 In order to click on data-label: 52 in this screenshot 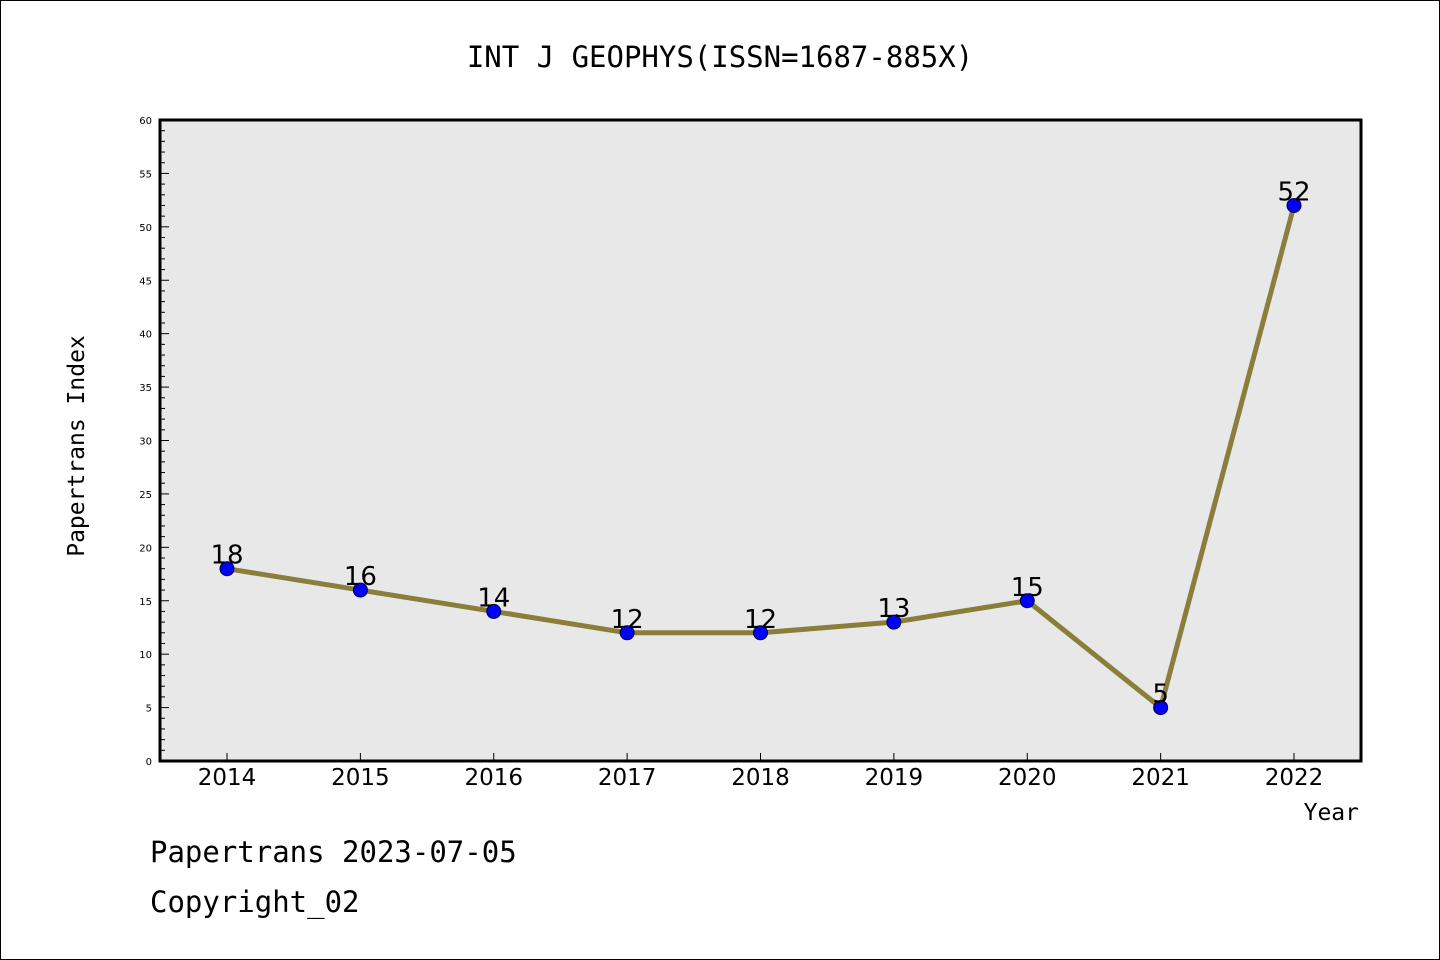, I will do `click(1293, 192)`.